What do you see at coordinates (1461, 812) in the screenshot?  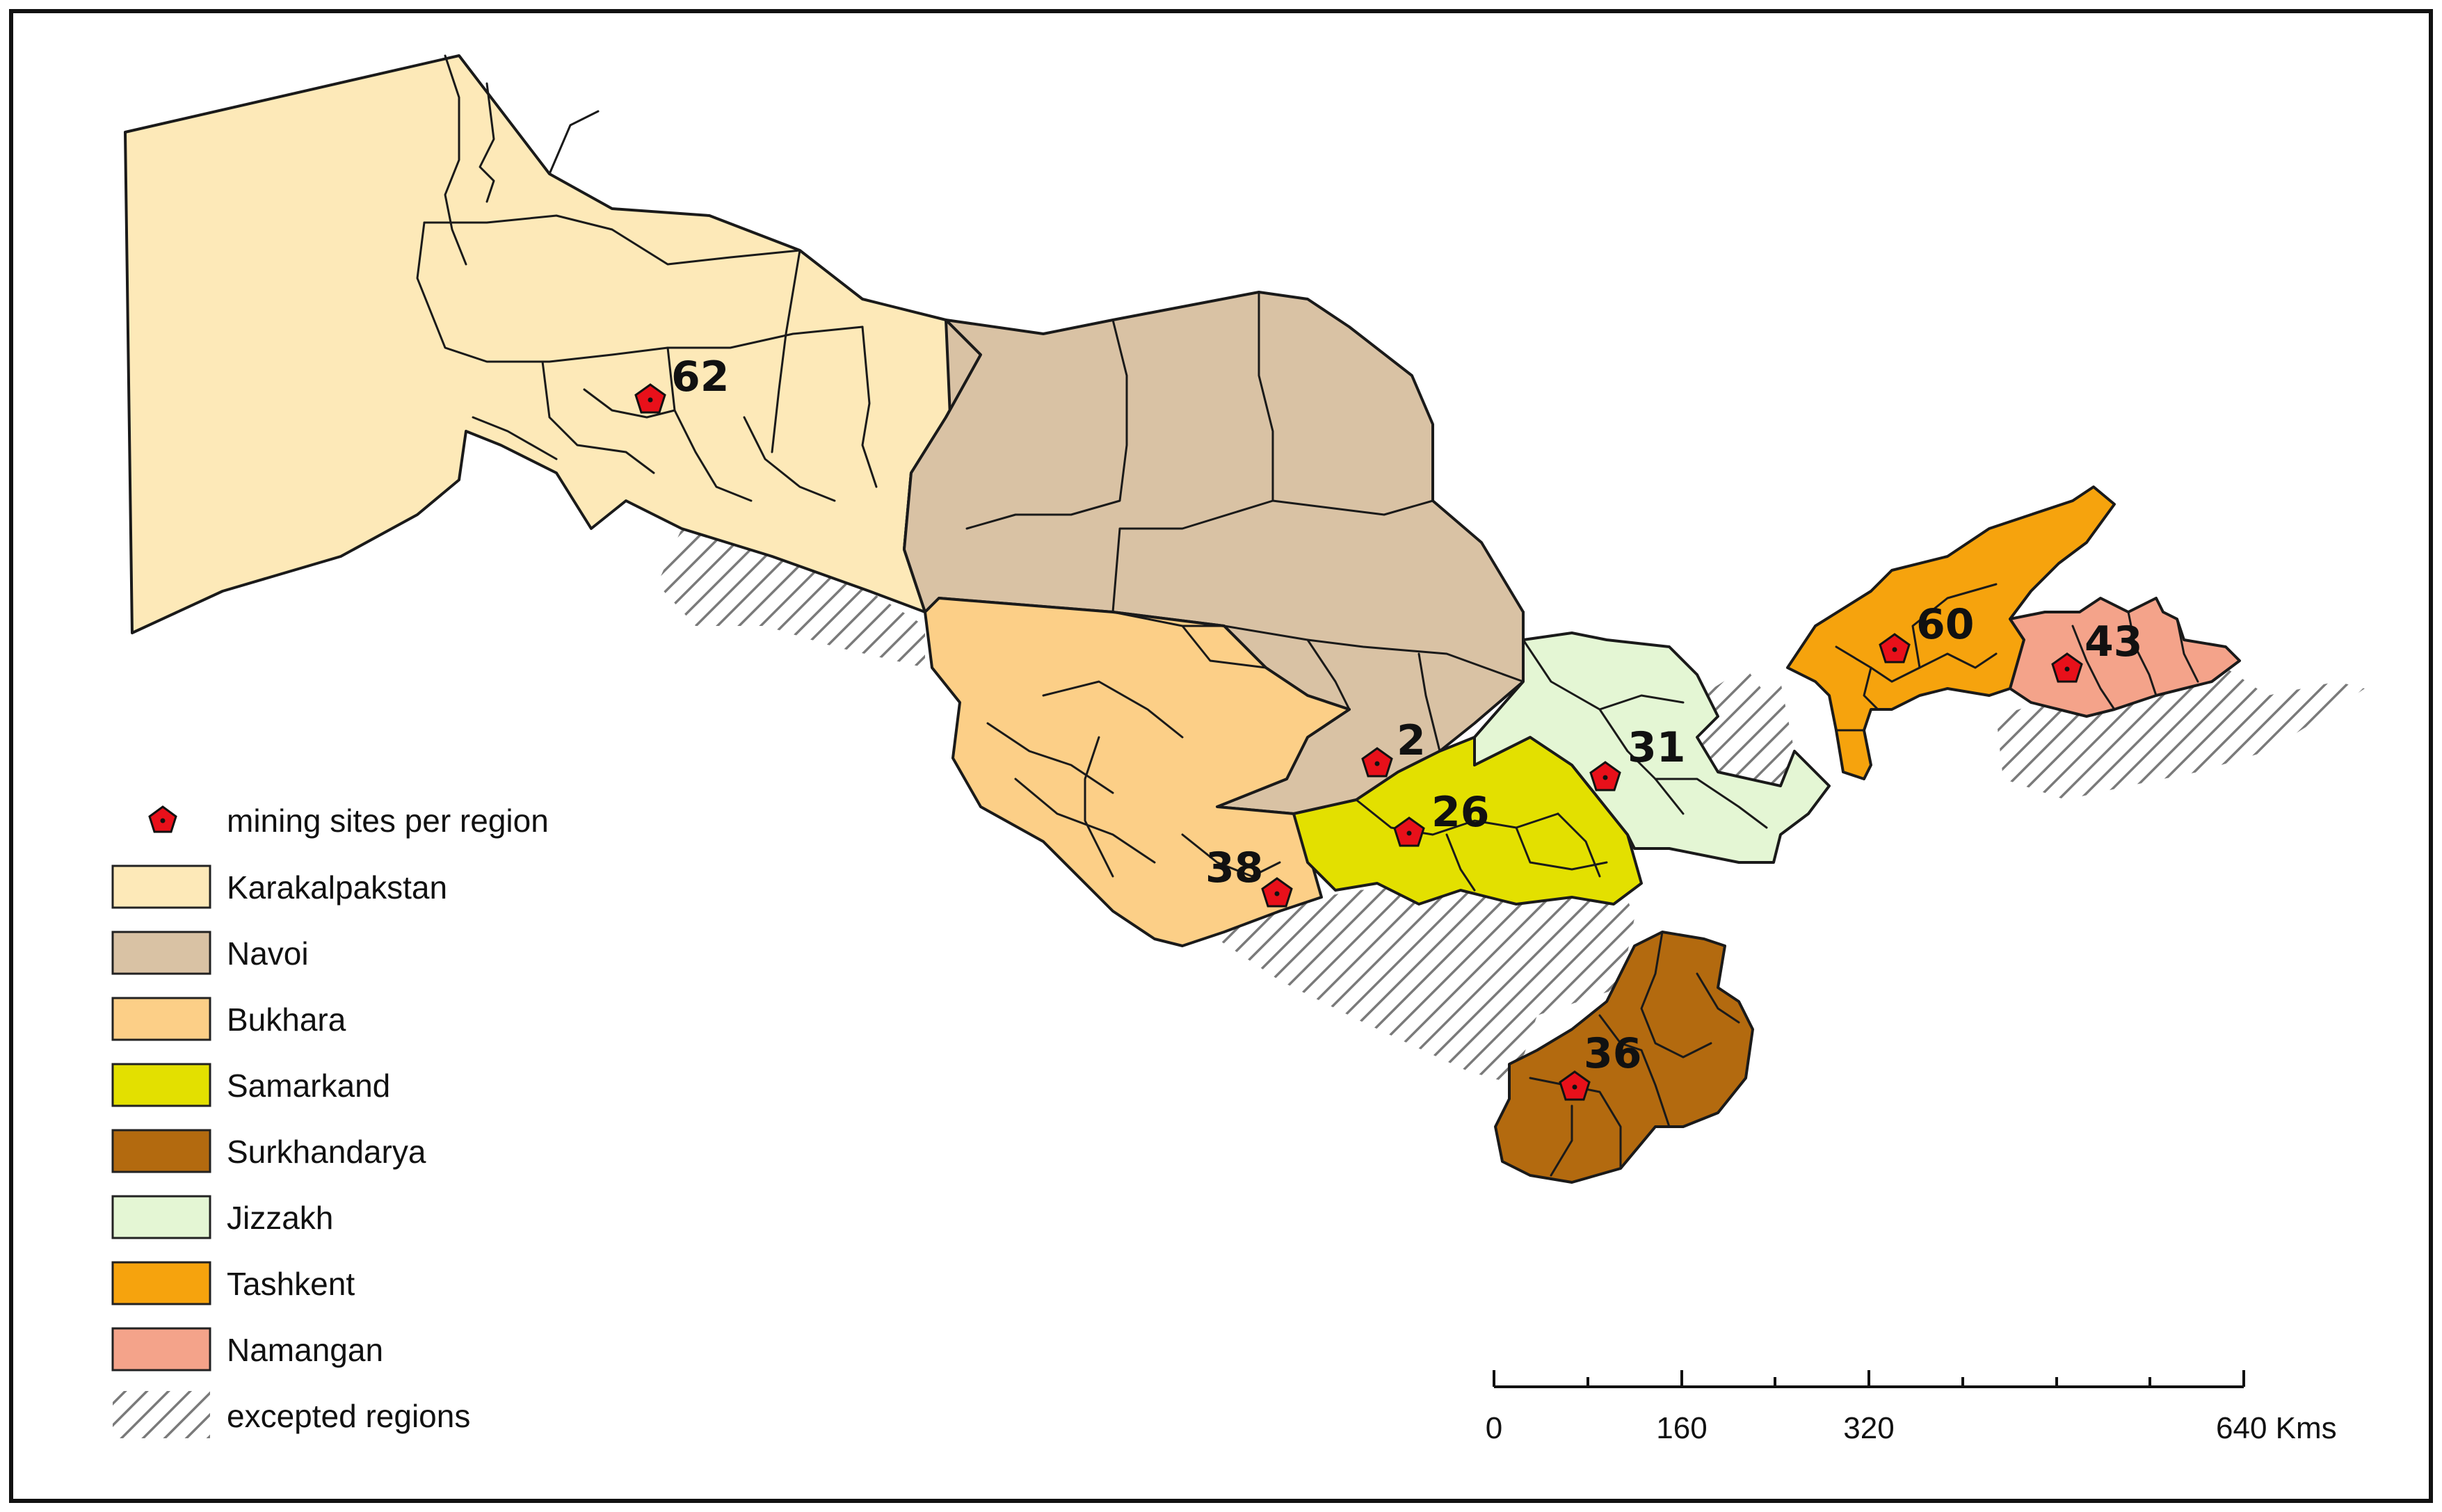 I see `count-samarkand: 26` at bounding box center [1461, 812].